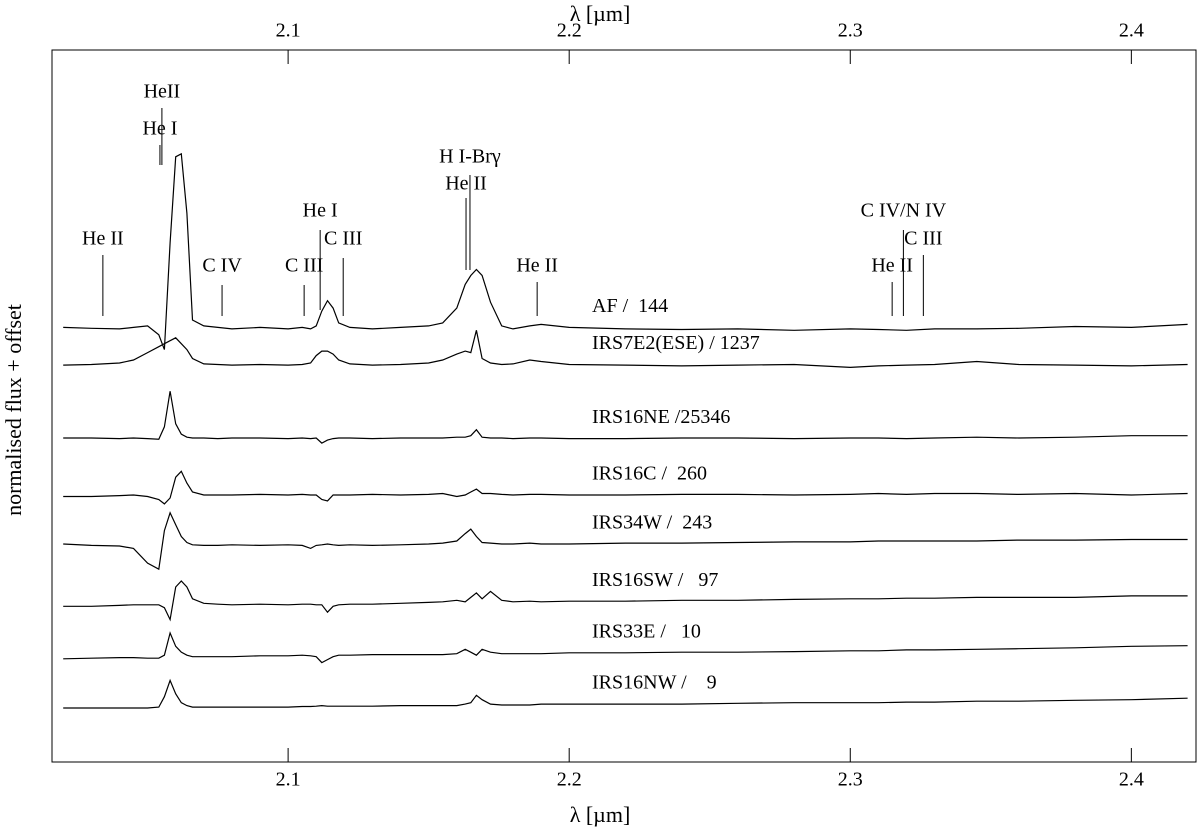 This screenshot has height=834, width=1200. I want to click on x-axis-label-top: λ [µm], so click(600, 13).